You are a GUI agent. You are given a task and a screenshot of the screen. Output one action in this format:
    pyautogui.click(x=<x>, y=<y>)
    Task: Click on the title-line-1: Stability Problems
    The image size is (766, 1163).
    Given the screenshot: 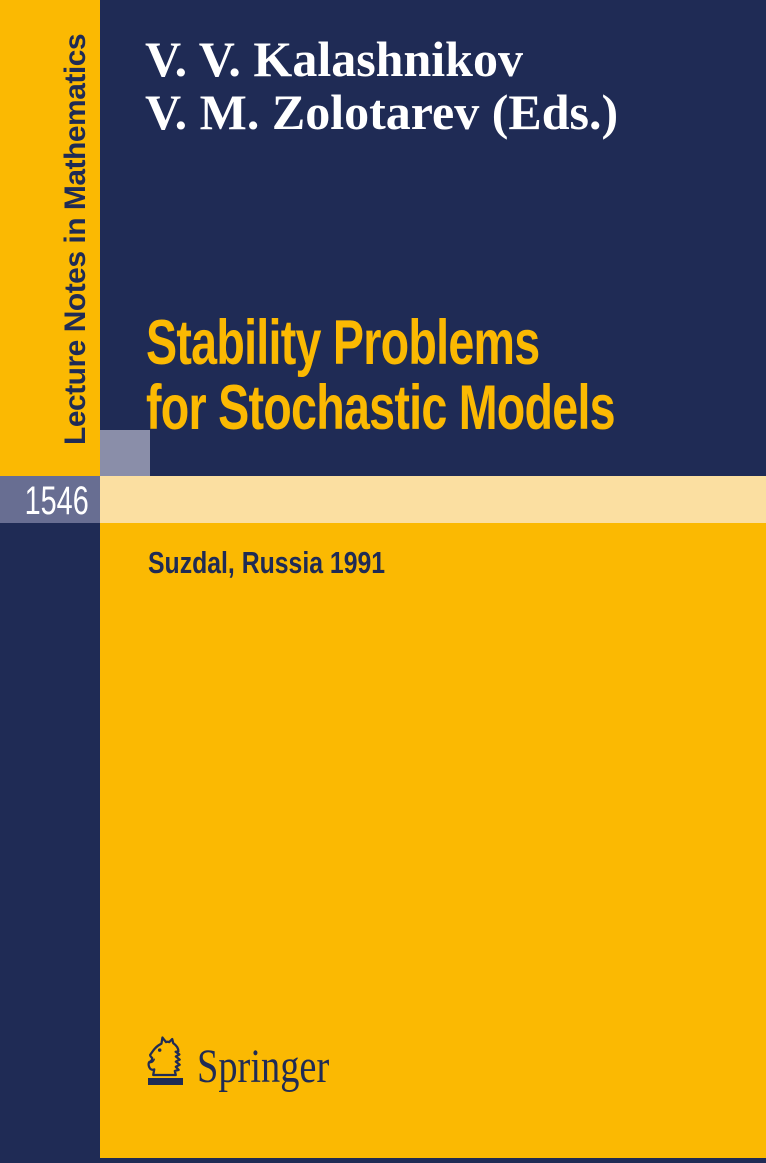 What is the action you would take?
    pyautogui.click(x=343, y=343)
    